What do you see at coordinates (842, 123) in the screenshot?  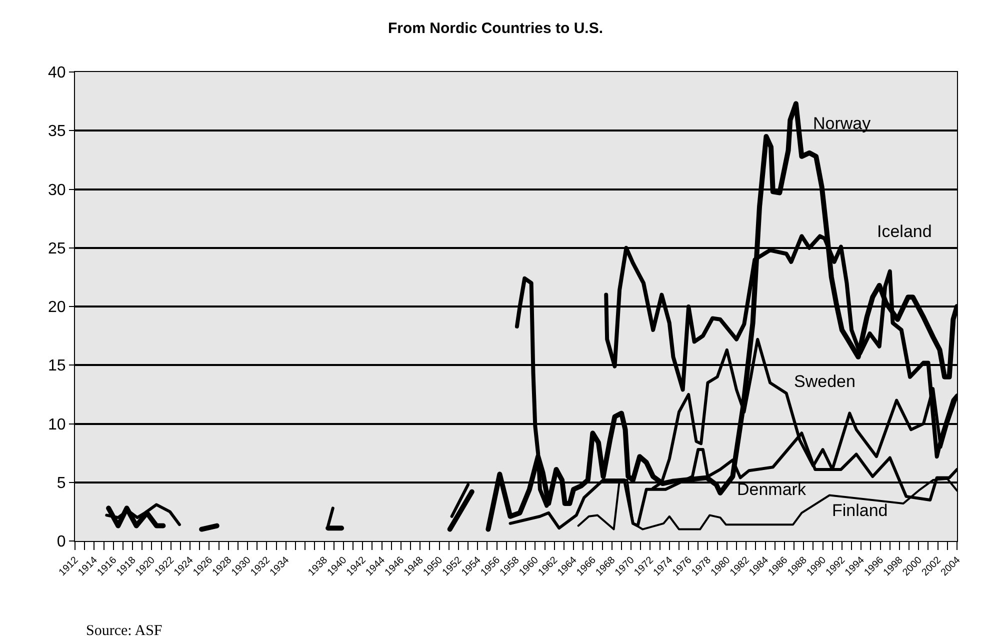 I see `series-label: Norway` at bounding box center [842, 123].